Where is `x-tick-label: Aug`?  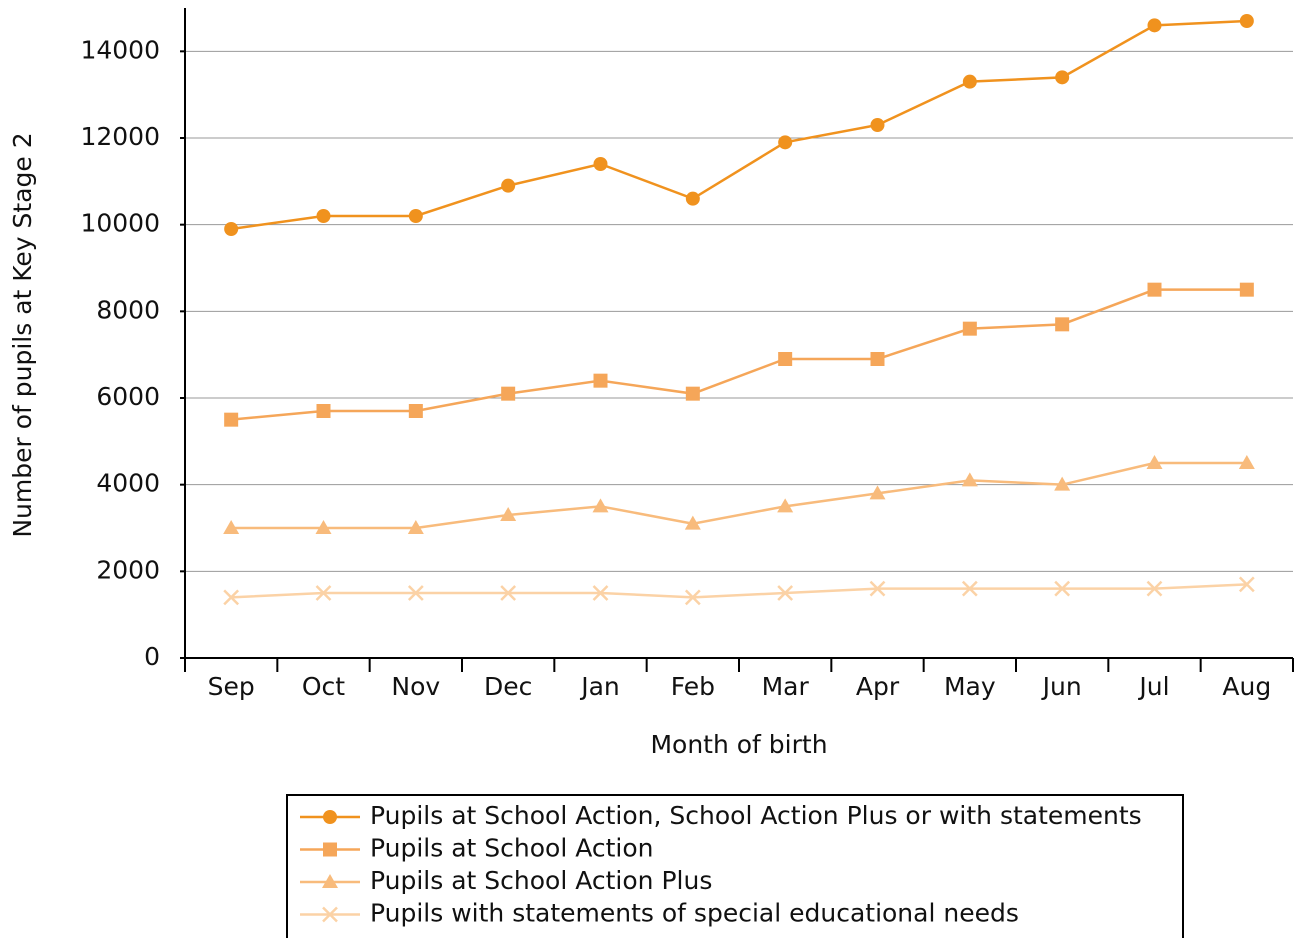 x-tick-label: Aug is located at coordinates (1246, 686).